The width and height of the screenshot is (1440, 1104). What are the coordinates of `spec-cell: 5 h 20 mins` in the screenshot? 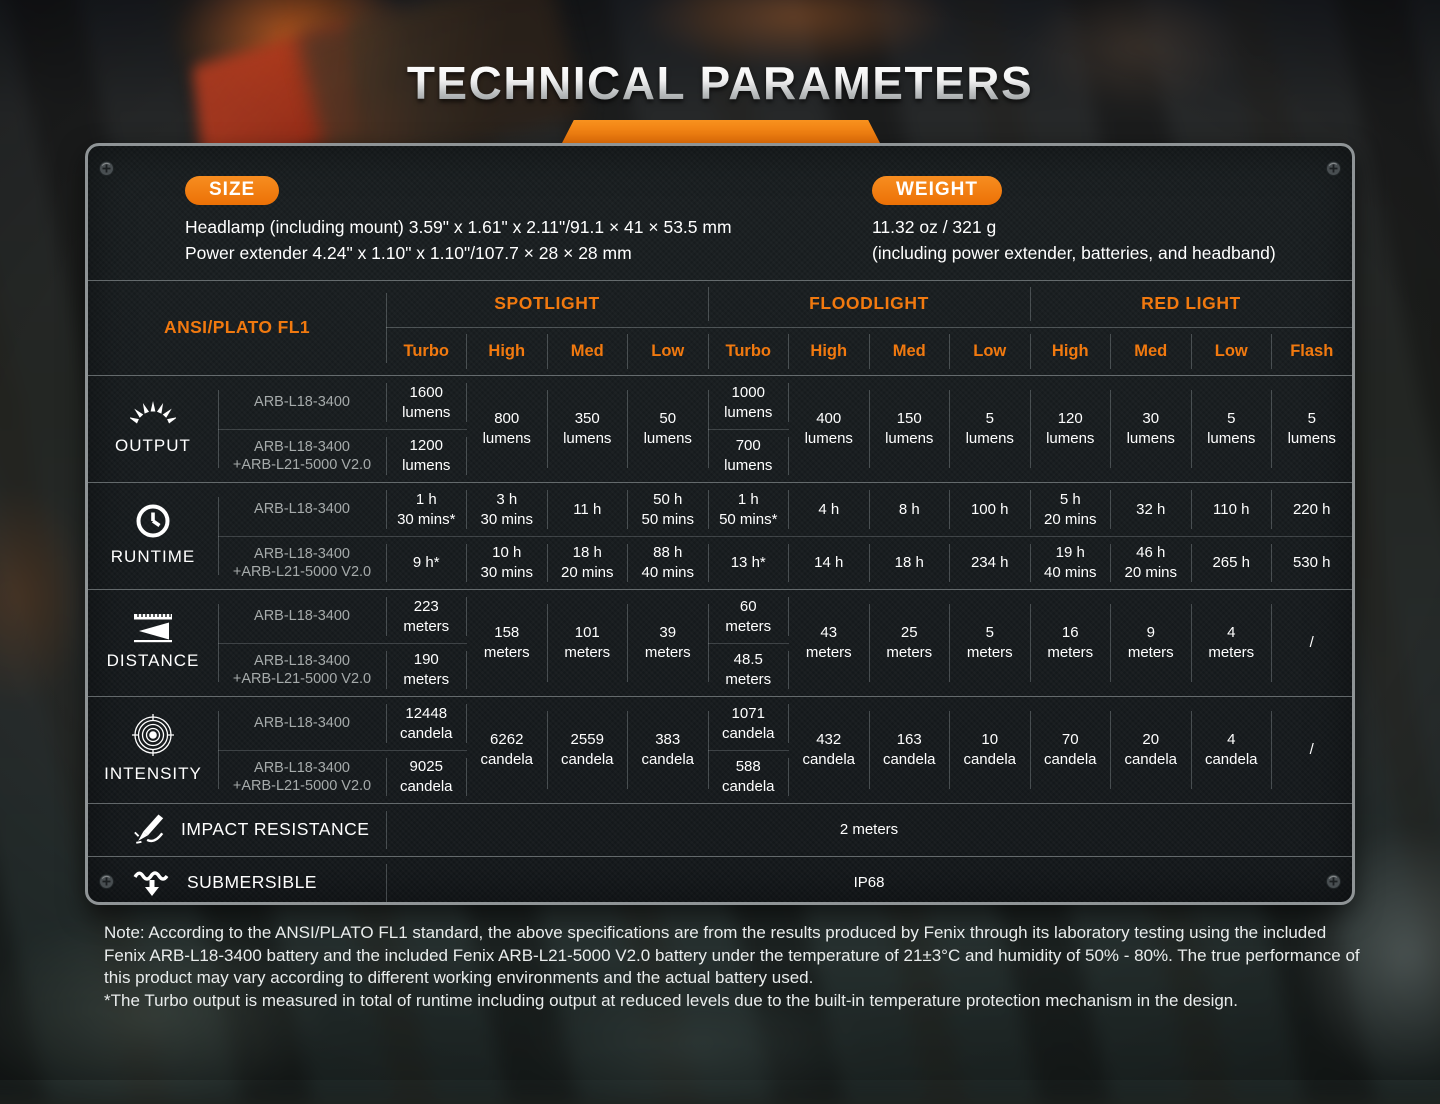 It's located at (1070, 509).